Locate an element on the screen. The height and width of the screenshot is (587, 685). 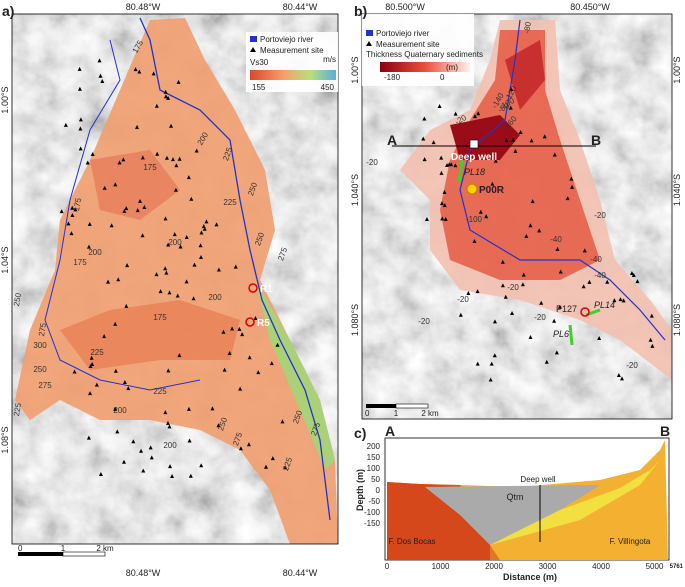
label: Portoviejo river is located at coordinates (403, 33).